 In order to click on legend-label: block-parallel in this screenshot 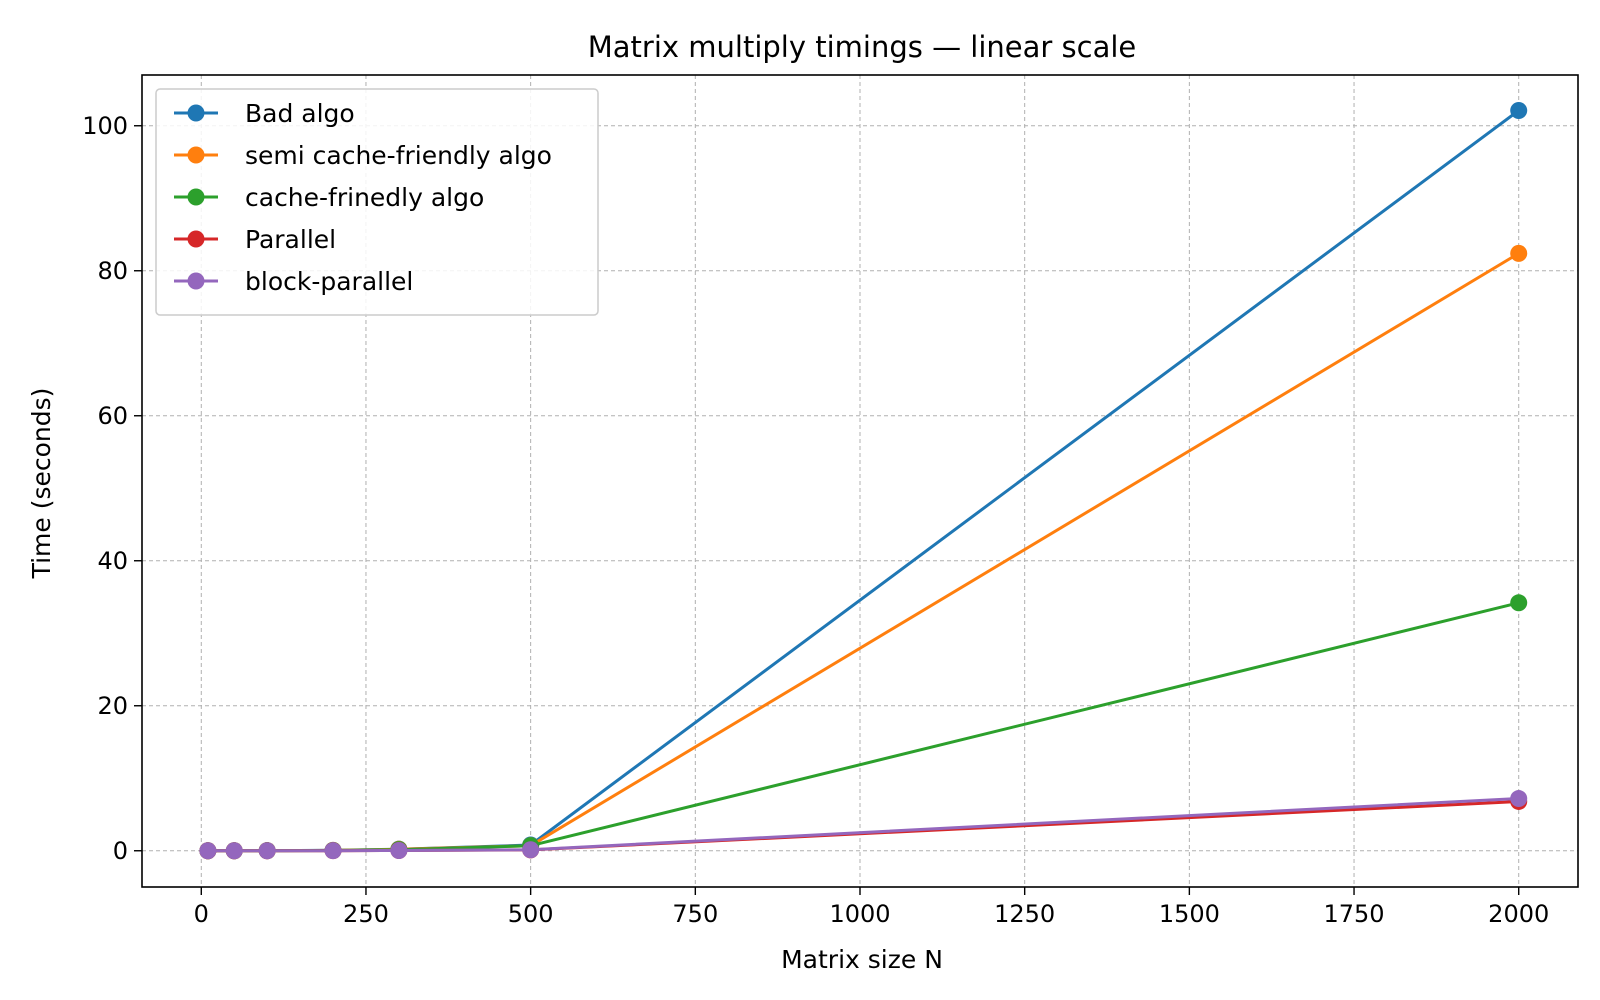, I will do `click(329, 281)`.